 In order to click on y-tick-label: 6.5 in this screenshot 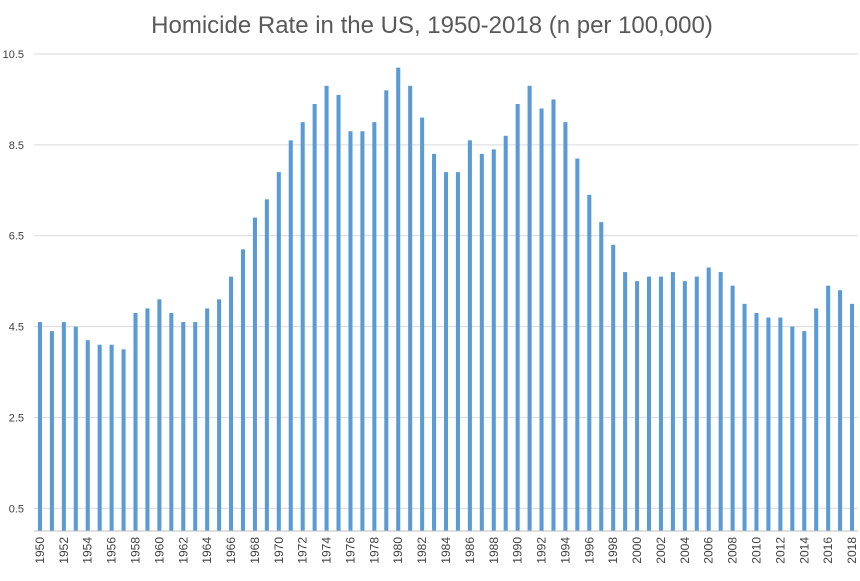, I will do `click(16, 237)`.